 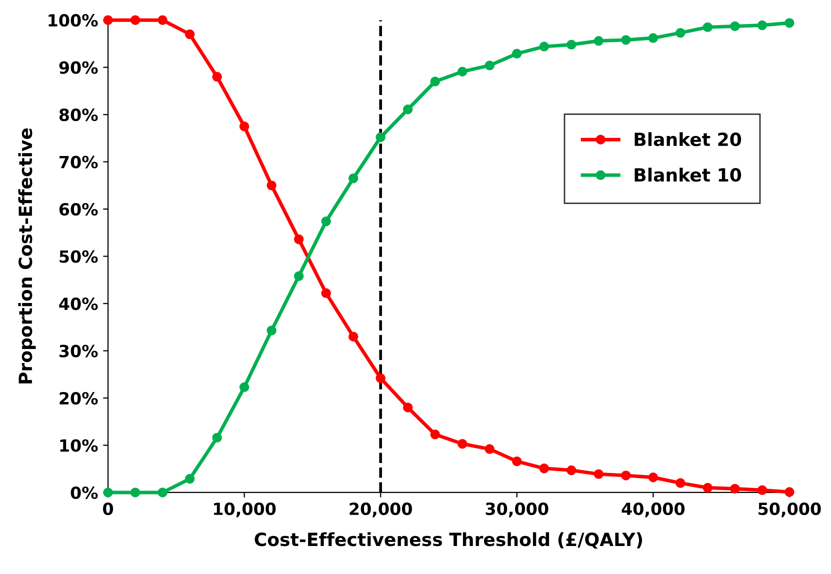 I want to click on x-tick-label: 0, so click(x=108, y=509).